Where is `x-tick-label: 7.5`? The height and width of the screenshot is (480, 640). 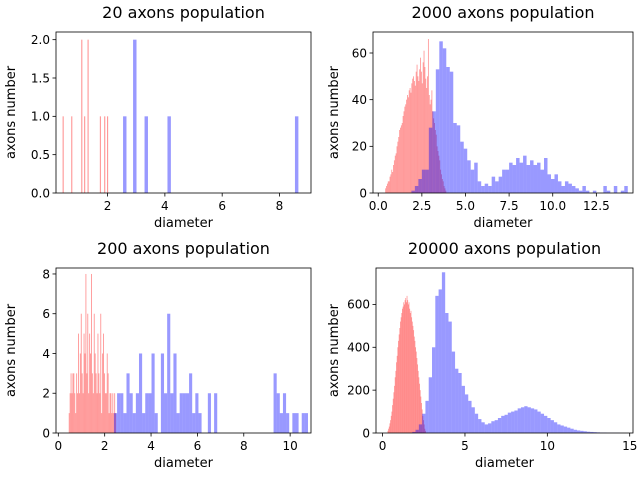 x-tick-label: 7.5 is located at coordinates (509, 206).